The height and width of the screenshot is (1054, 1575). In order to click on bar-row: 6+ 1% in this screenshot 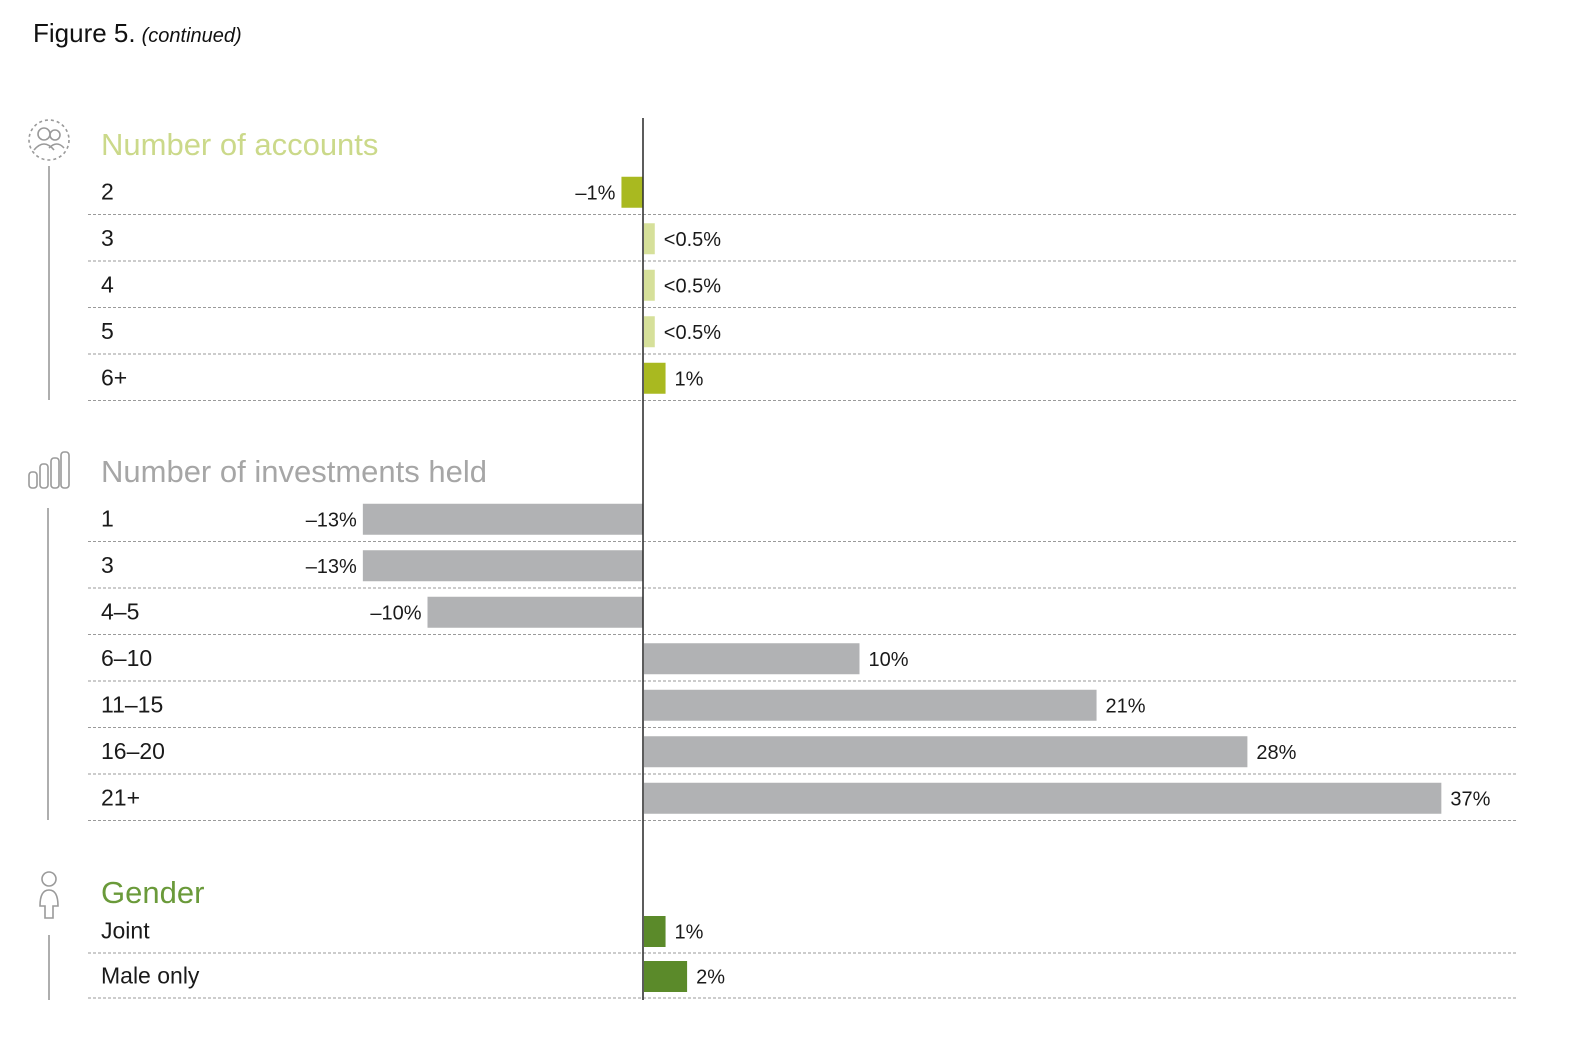, I will do `click(803, 381)`.